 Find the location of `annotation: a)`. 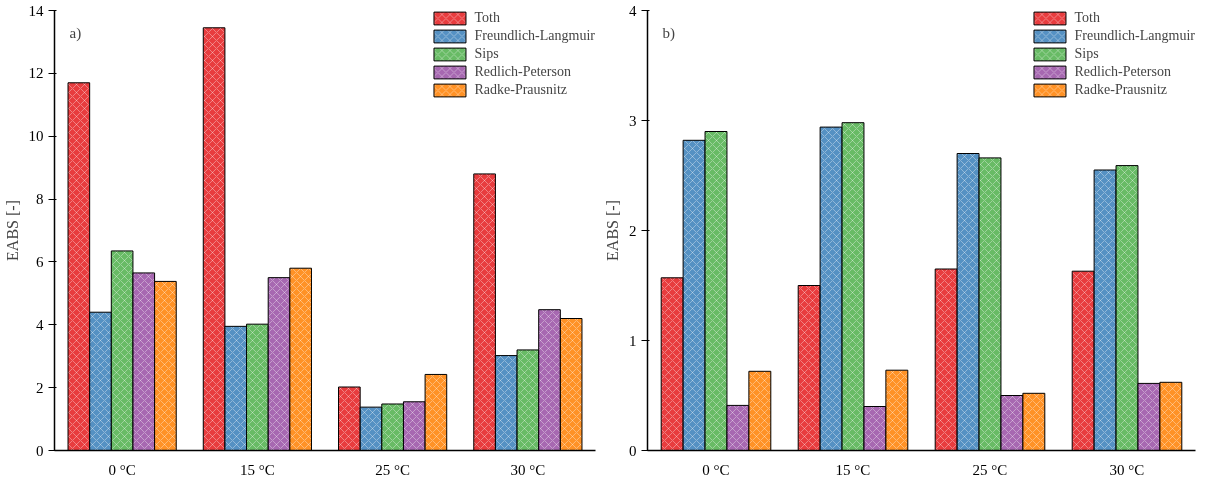

annotation: a) is located at coordinates (75, 33).